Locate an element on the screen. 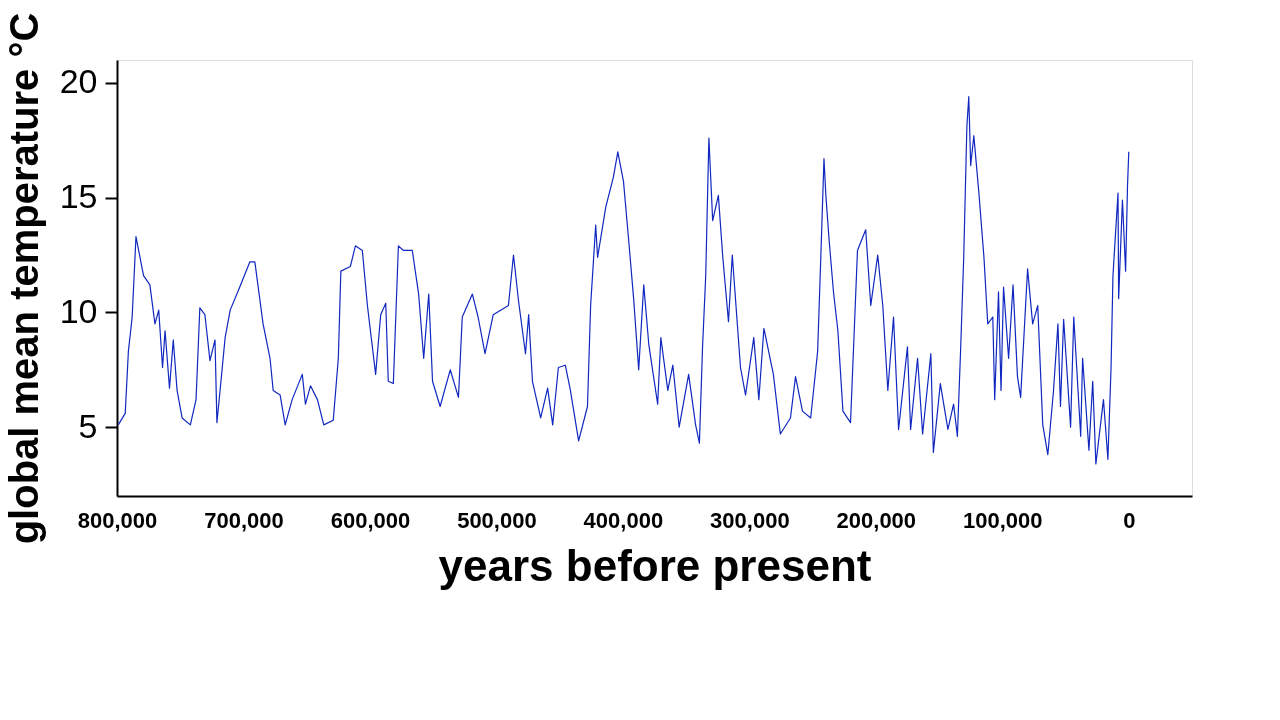  x-axis-title: years before present is located at coordinates (655, 565).